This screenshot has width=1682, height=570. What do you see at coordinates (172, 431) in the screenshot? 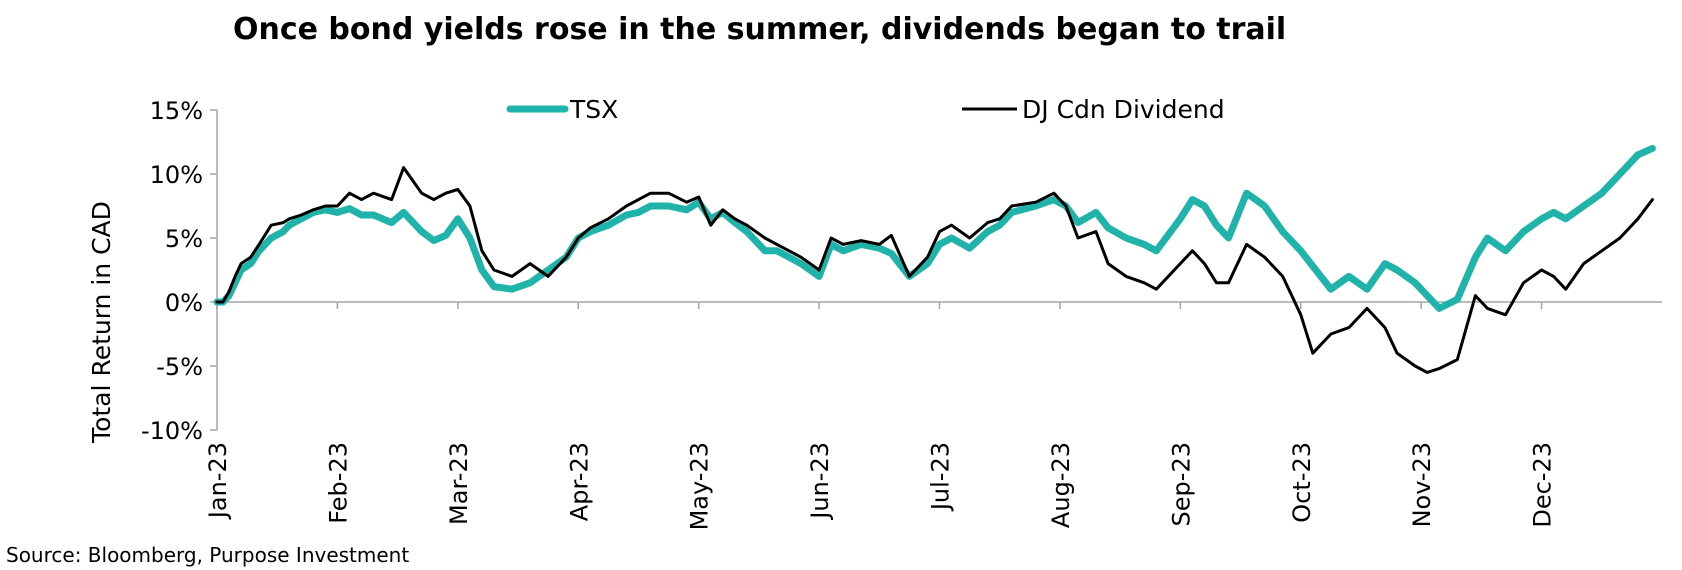
I see `y-tick-label: -10%` at bounding box center [172, 431].